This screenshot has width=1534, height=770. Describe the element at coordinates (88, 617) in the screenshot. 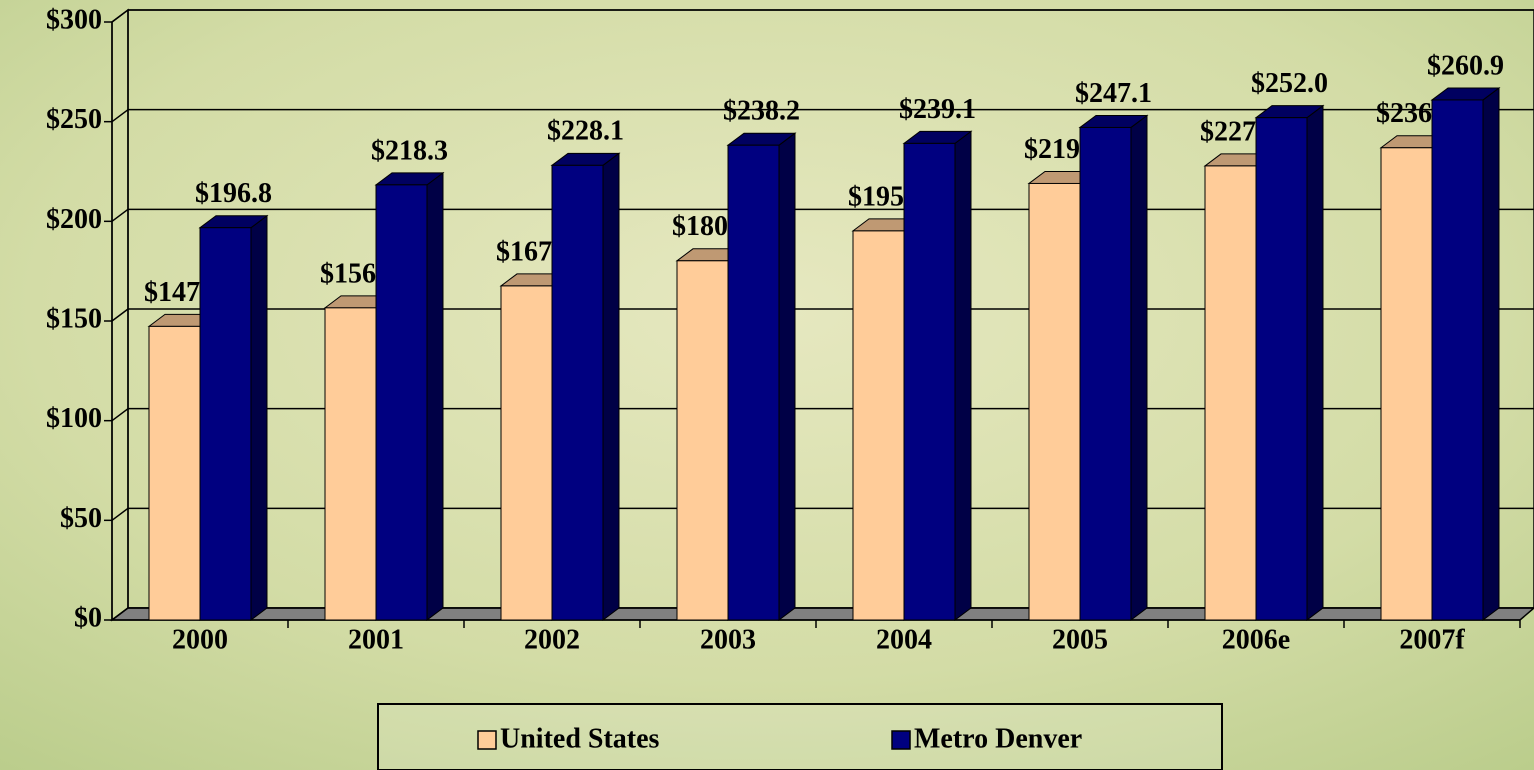

I see `y-tick-label: $0` at that location.